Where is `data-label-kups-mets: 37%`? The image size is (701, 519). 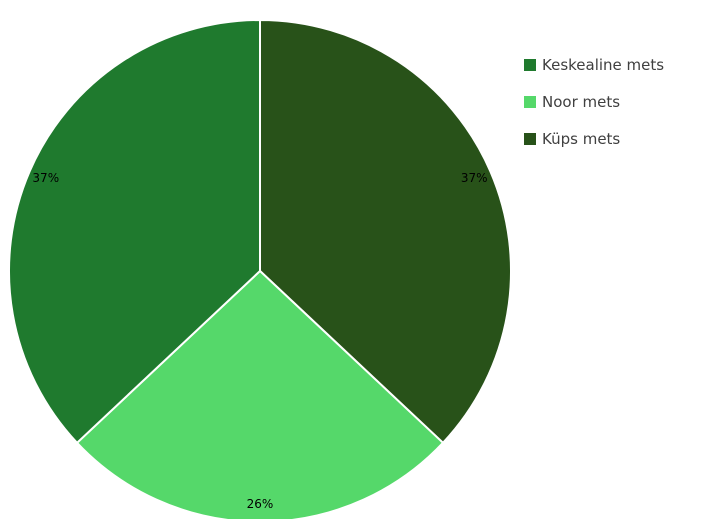
data-label-kups-mets: 37% is located at coordinates (474, 178).